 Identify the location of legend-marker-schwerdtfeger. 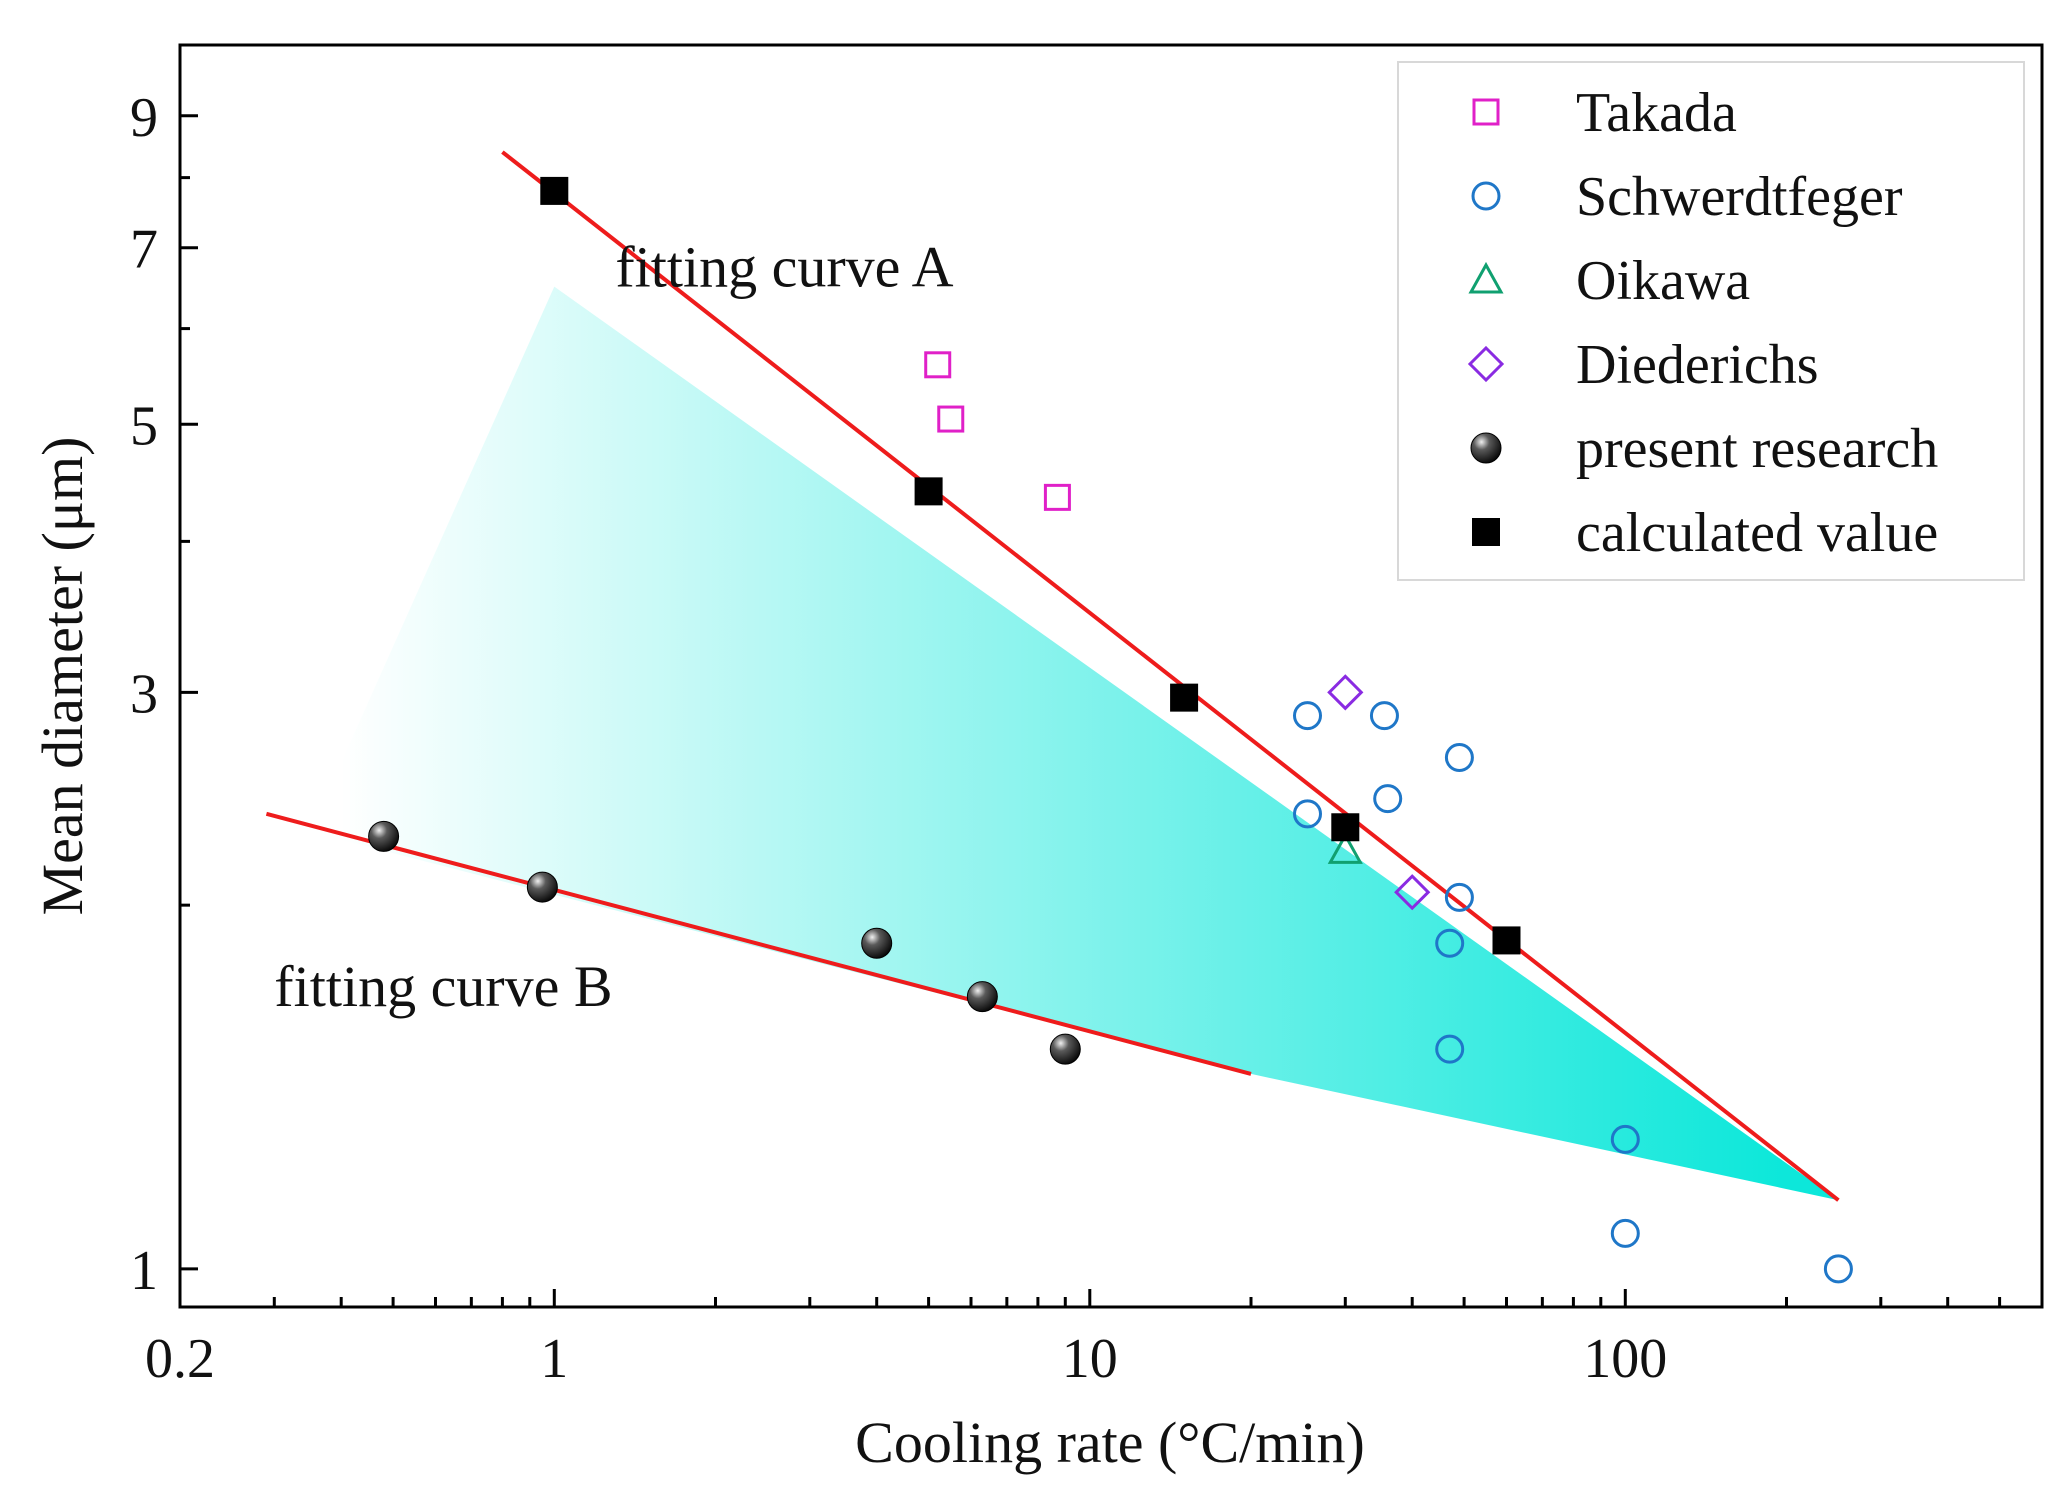
(1486, 196).